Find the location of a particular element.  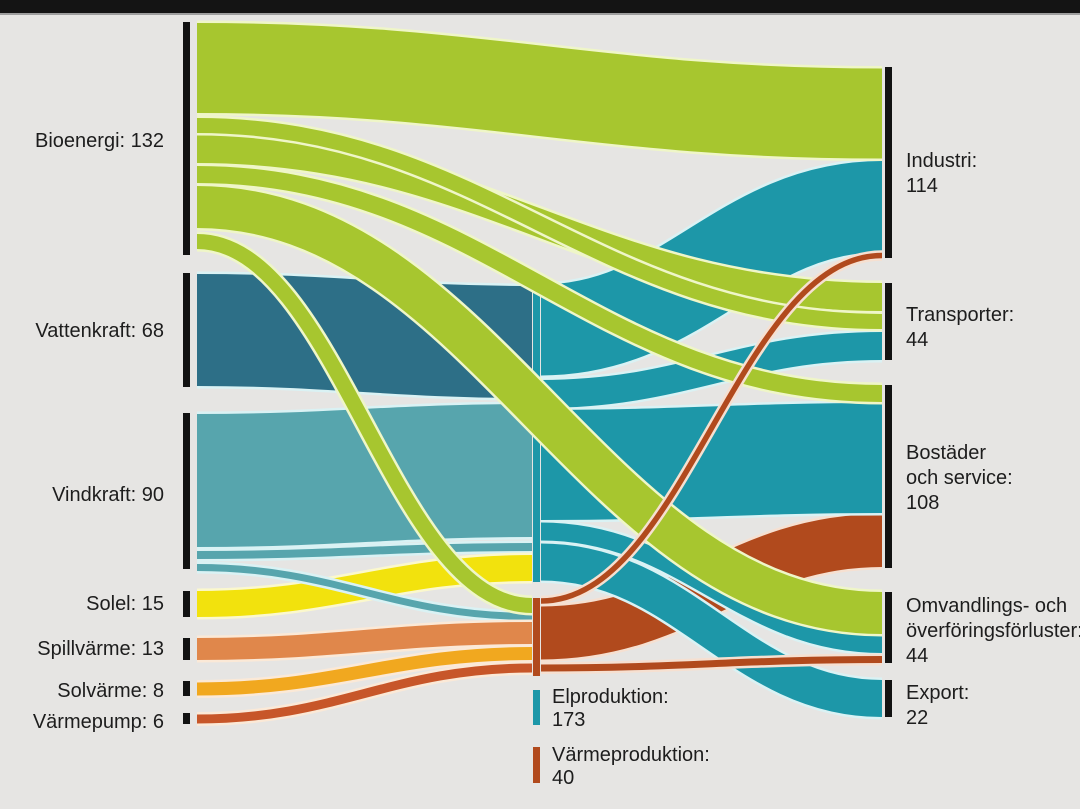

flow-bioenergi-industri is located at coordinates (539, 91).